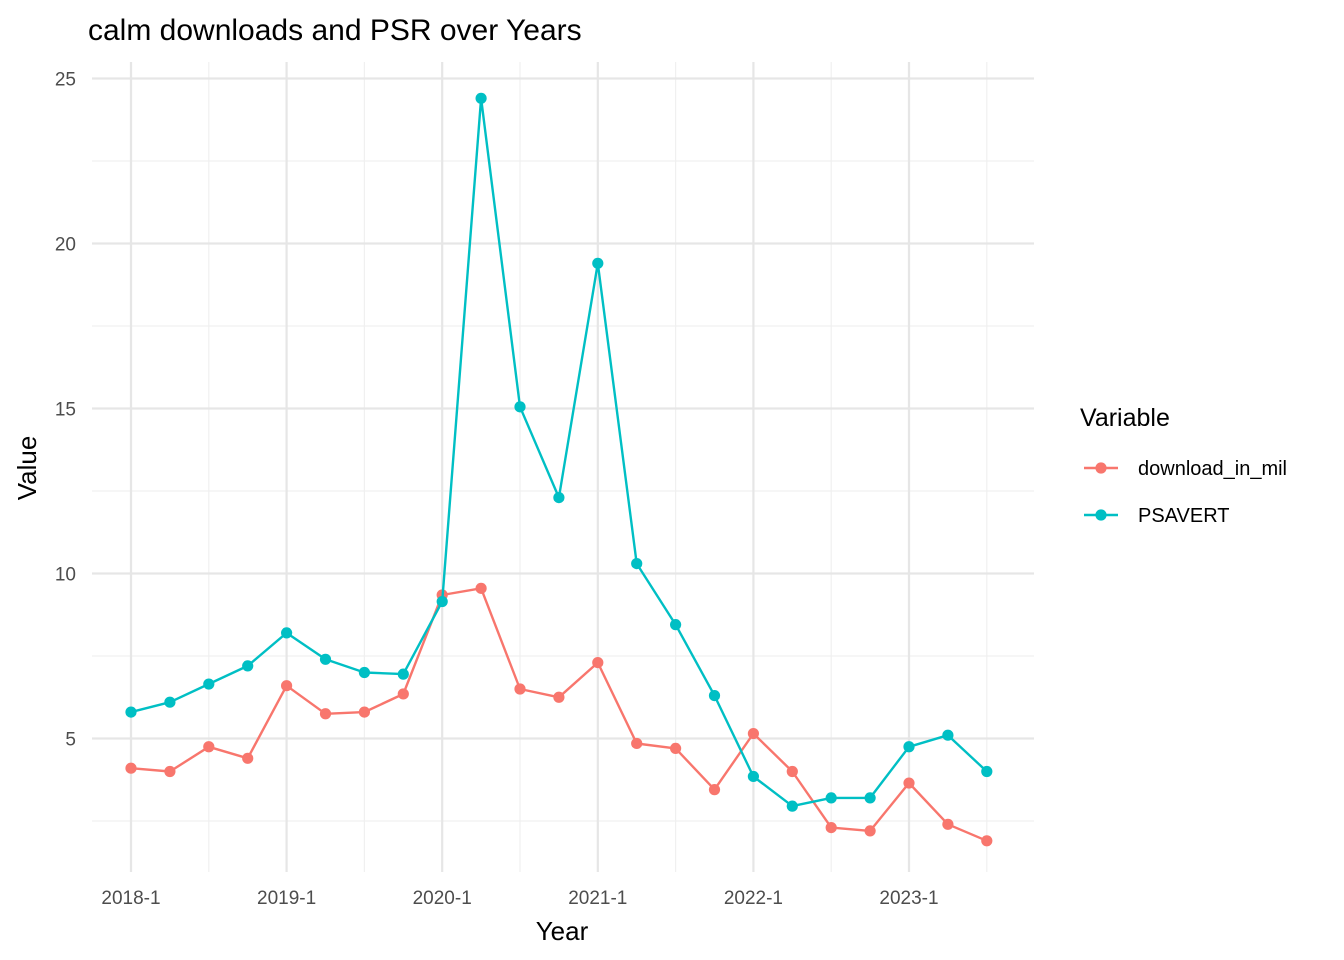  What do you see at coordinates (65, 575) in the screenshot?
I see `y-tick-label: 10` at bounding box center [65, 575].